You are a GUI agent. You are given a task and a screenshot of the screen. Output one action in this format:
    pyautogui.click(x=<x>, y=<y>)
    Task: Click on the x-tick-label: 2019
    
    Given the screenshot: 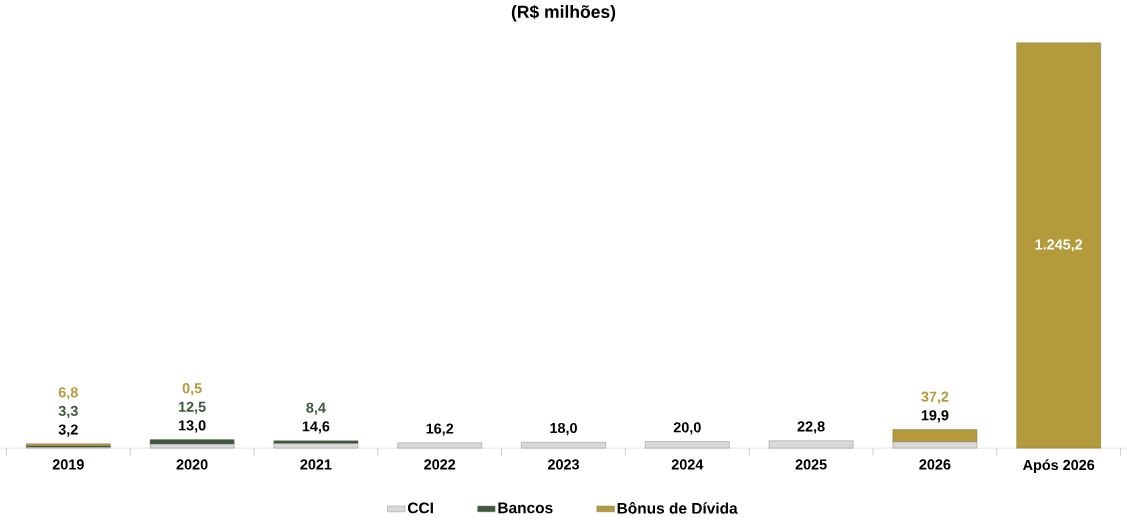 What is the action you would take?
    pyautogui.click(x=68, y=464)
    